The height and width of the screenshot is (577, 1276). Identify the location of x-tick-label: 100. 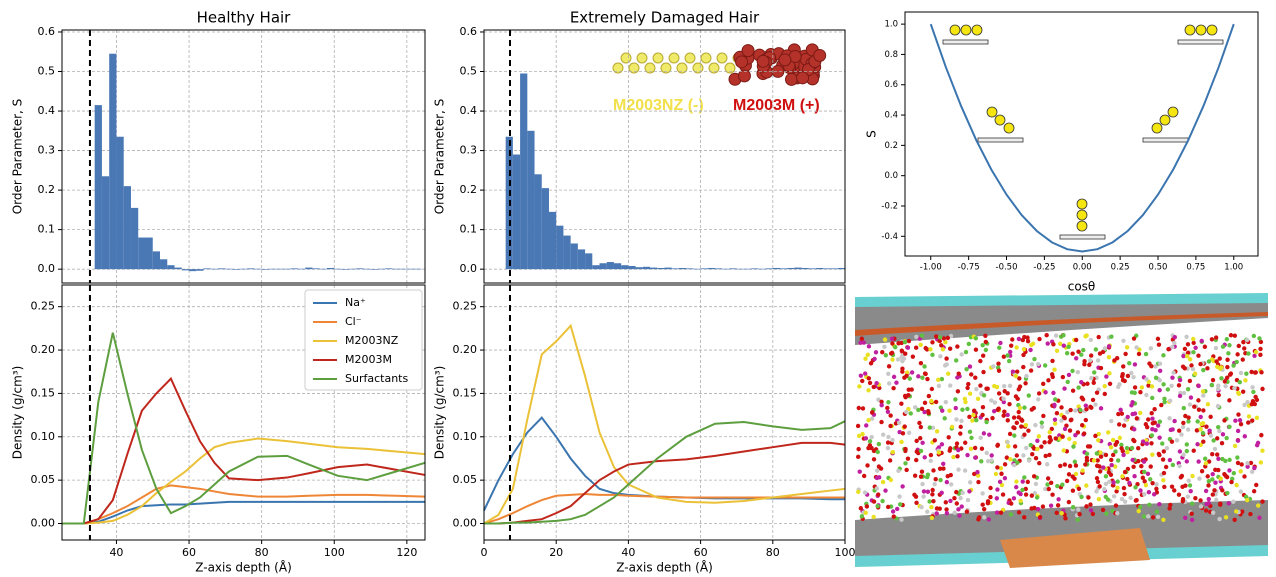
(845, 552).